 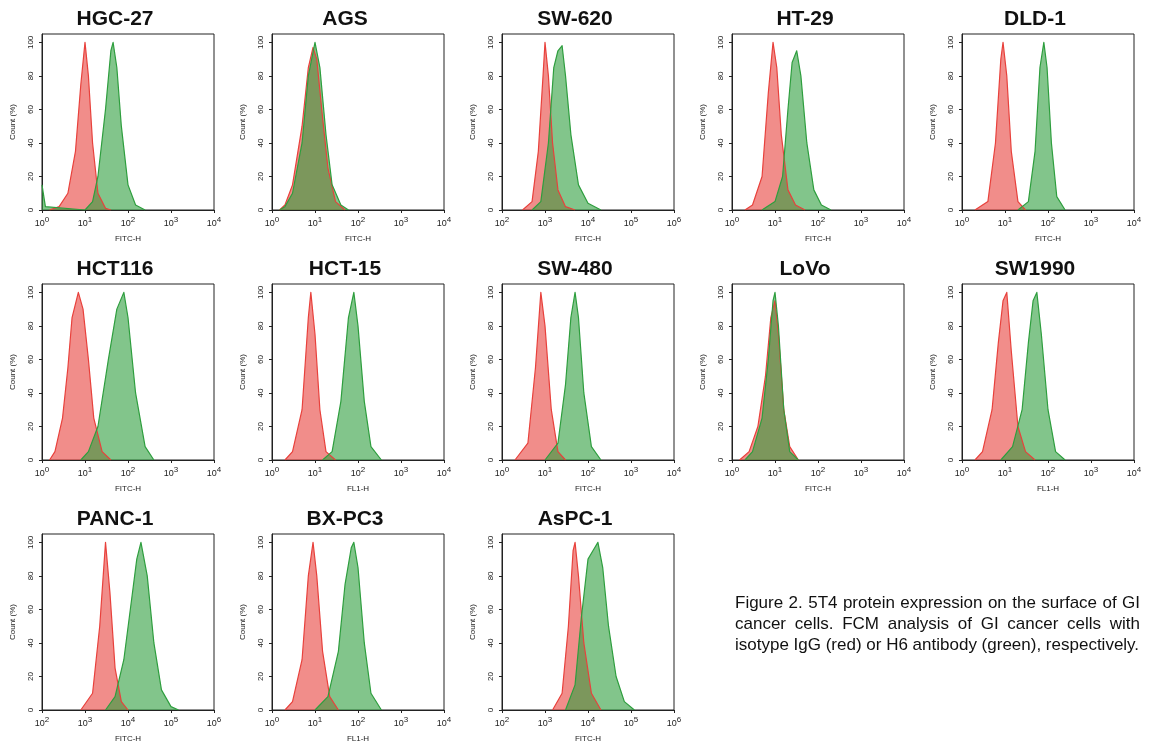 I want to click on chart-title: HCT116, so click(x=115, y=267).